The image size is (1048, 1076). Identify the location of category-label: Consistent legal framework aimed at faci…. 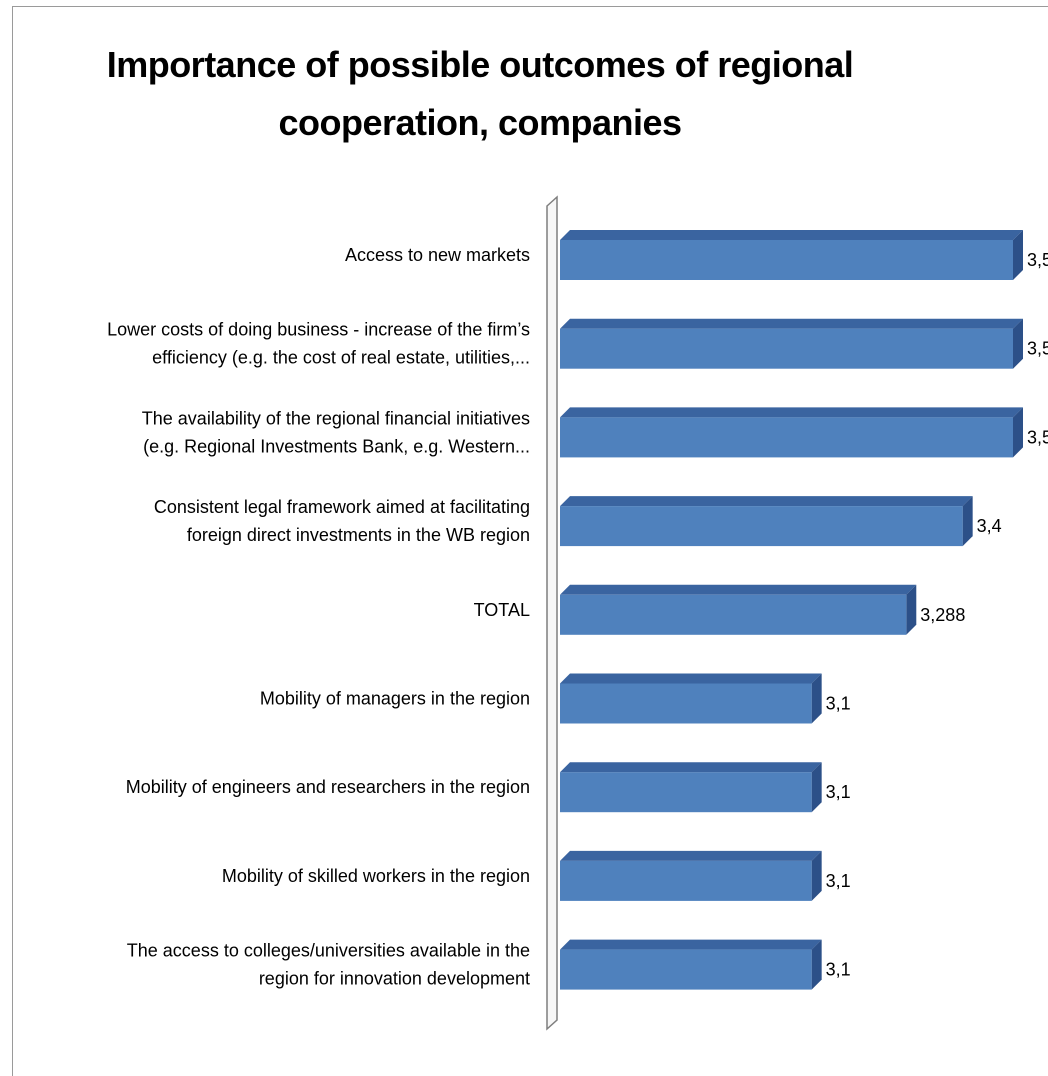
(342, 507).